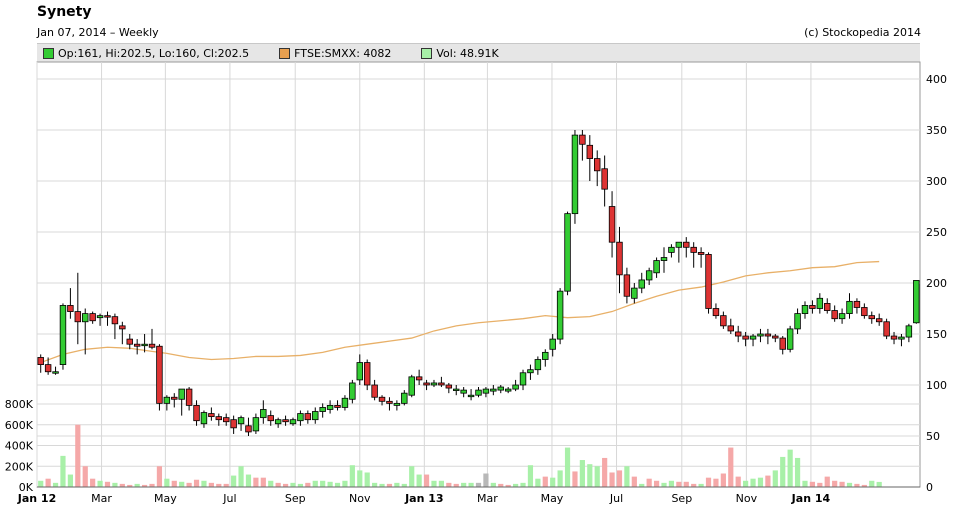 The image size is (961, 530). Describe the element at coordinates (343, 53) in the screenshot. I see `legend-index-label: FTSE:SMXX: 4082` at that location.